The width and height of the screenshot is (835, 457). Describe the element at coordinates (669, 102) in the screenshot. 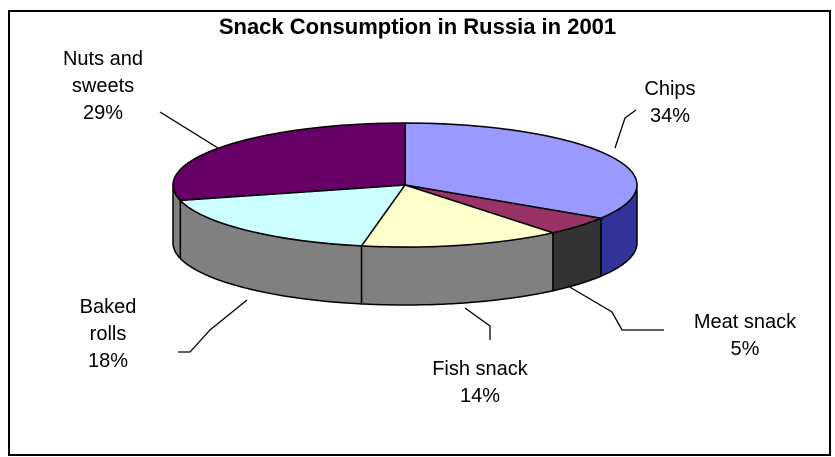

I see `data-label-chips: Chips 34%` at that location.